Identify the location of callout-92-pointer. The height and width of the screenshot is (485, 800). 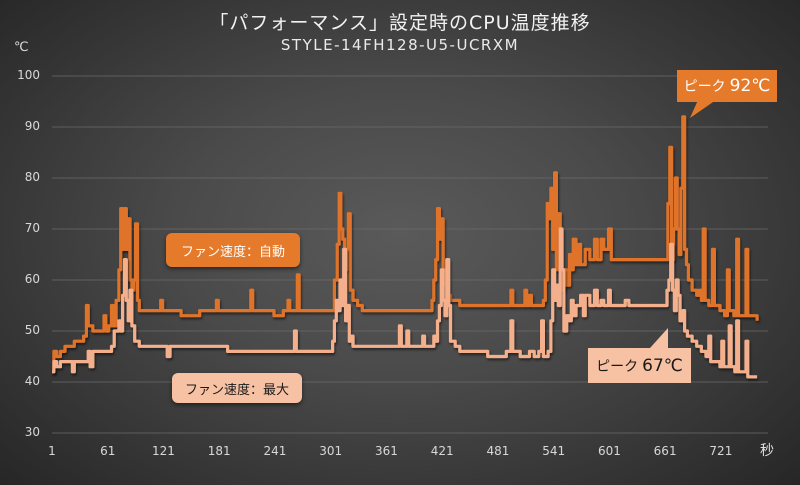
(703, 109).